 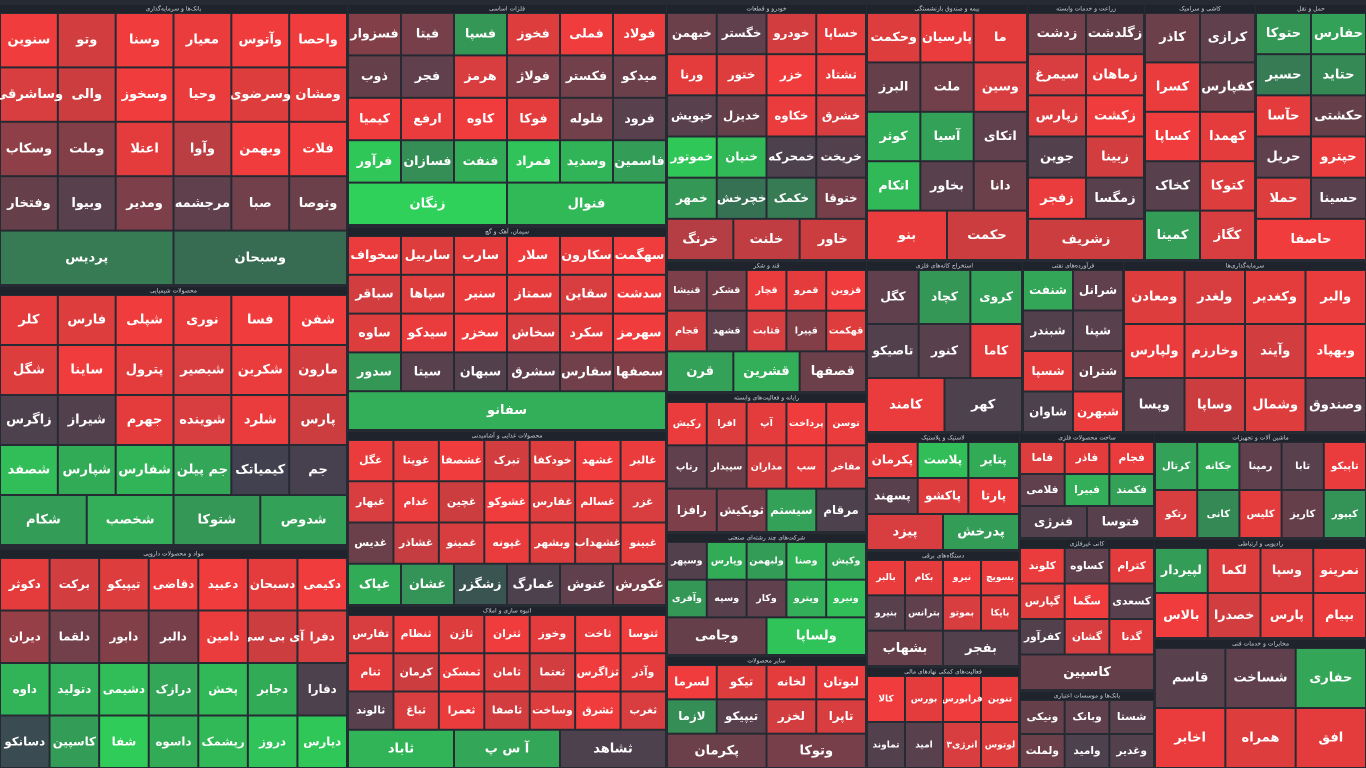 I want to click on stock-name: خصدرا, so click(x=1234, y=614).